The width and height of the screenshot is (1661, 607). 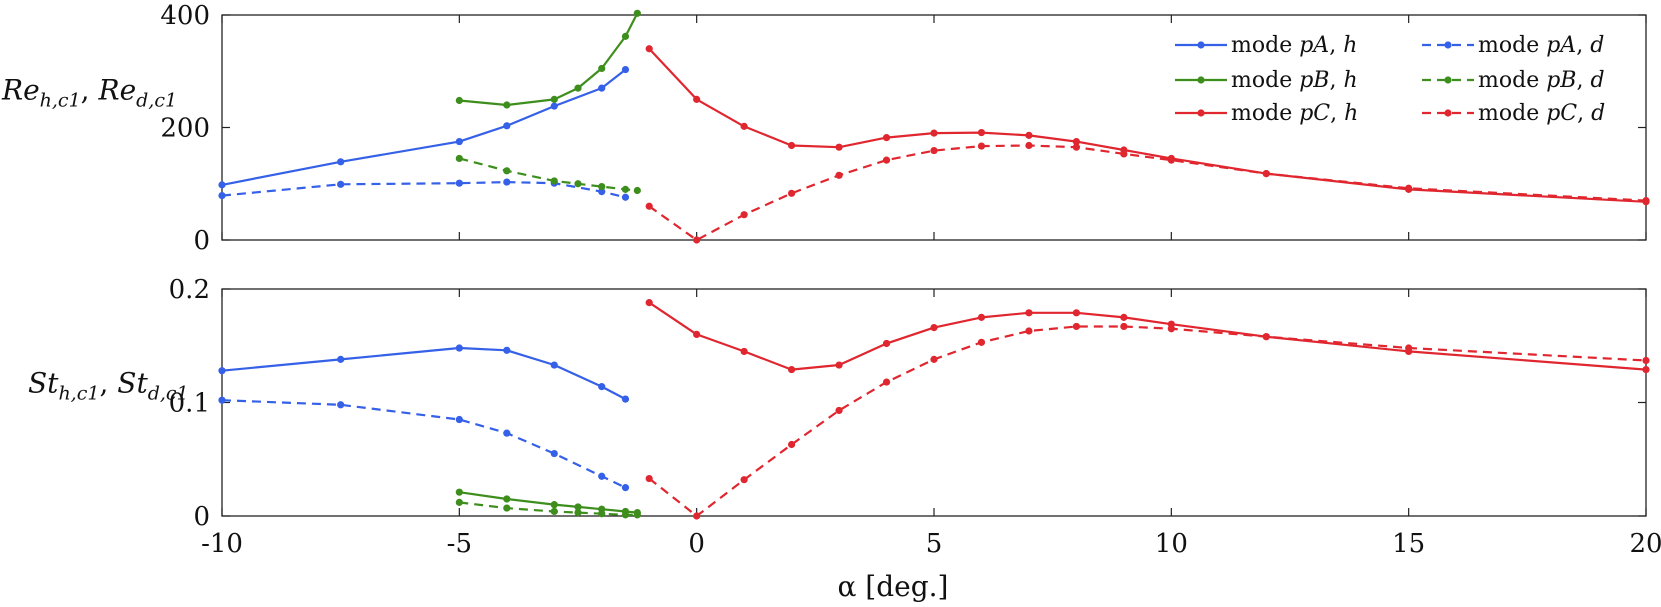 What do you see at coordinates (1294, 113) in the screenshot?
I see `legend-label: mode pC, h` at bounding box center [1294, 113].